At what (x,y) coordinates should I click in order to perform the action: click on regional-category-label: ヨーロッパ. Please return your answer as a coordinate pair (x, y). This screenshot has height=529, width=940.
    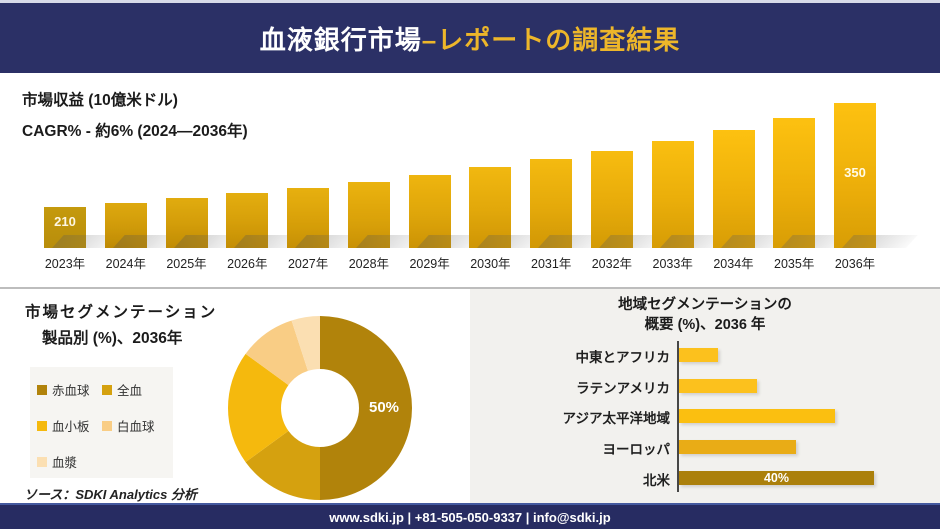
    Looking at the image, I should click on (636, 450).